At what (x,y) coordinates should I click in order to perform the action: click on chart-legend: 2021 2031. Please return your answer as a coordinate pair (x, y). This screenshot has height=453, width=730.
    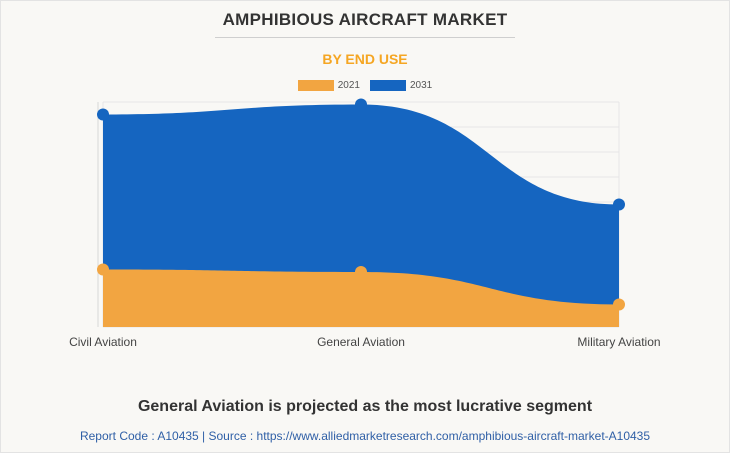
    Looking at the image, I should click on (365, 85).